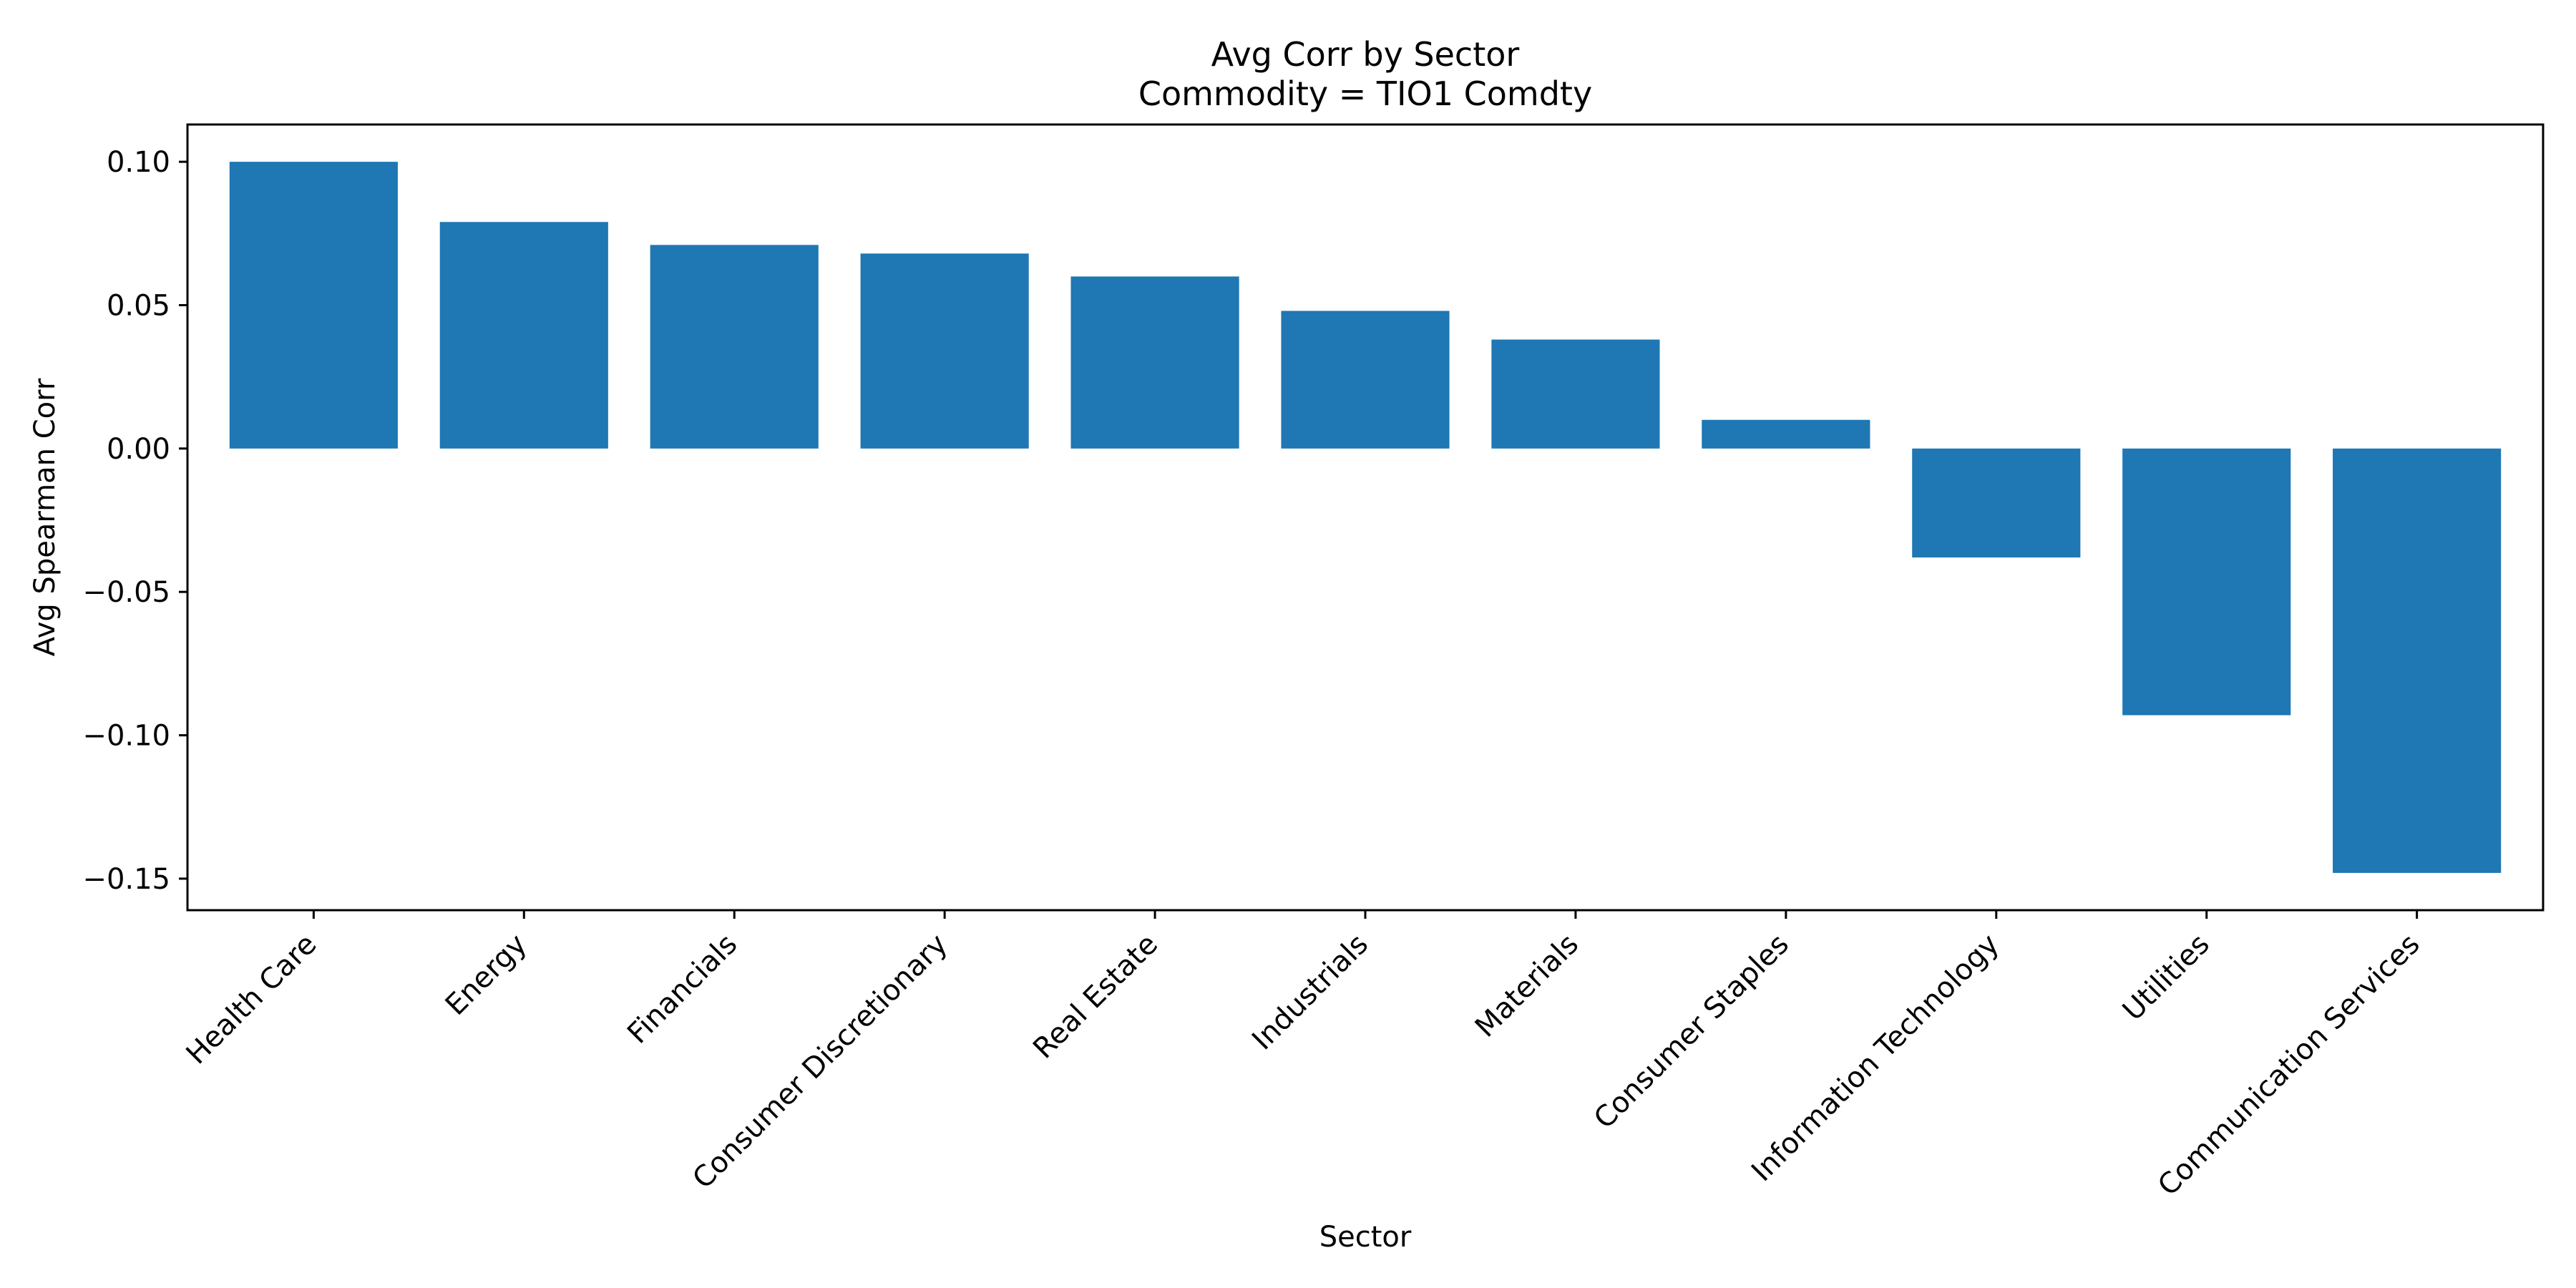  Describe the element at coordinates (138, 162) in the screenshot. I see `y-tick-label: 0.10` at that location.